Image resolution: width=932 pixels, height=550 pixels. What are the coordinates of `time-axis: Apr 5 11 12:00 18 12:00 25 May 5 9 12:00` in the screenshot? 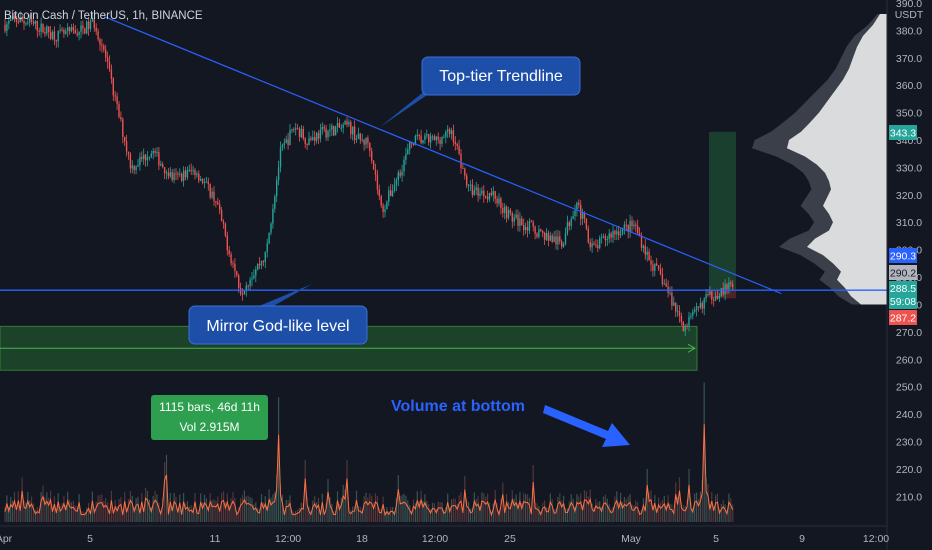 It's located at (444, 535).